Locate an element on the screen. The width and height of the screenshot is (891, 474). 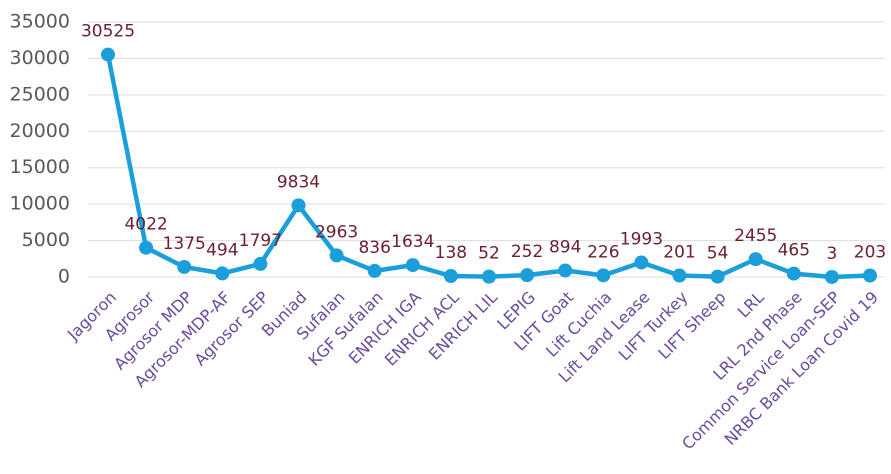
y-tick-label: 5000 is located at coordinates (46, 240).